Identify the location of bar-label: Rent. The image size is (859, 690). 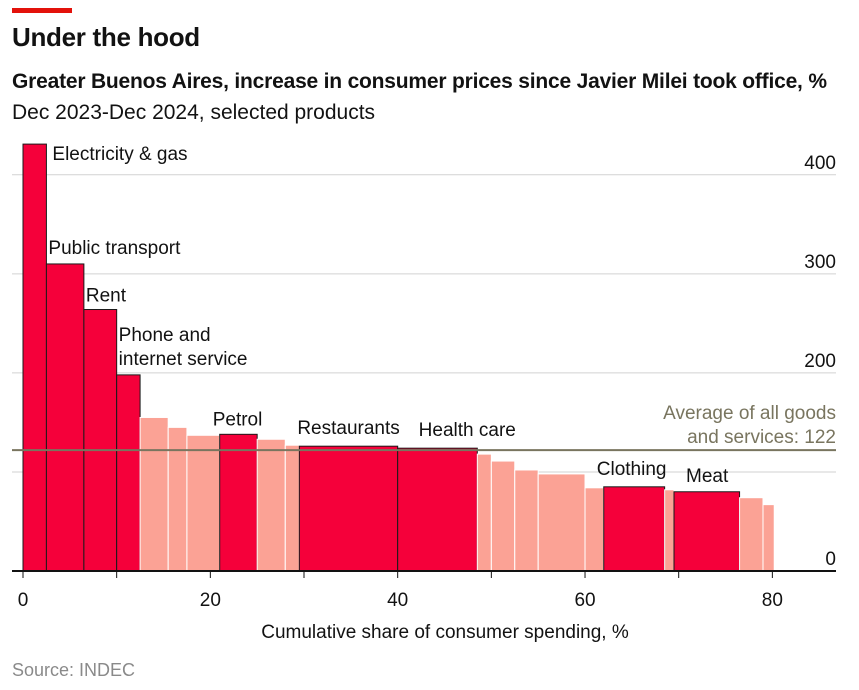
(106, 296).